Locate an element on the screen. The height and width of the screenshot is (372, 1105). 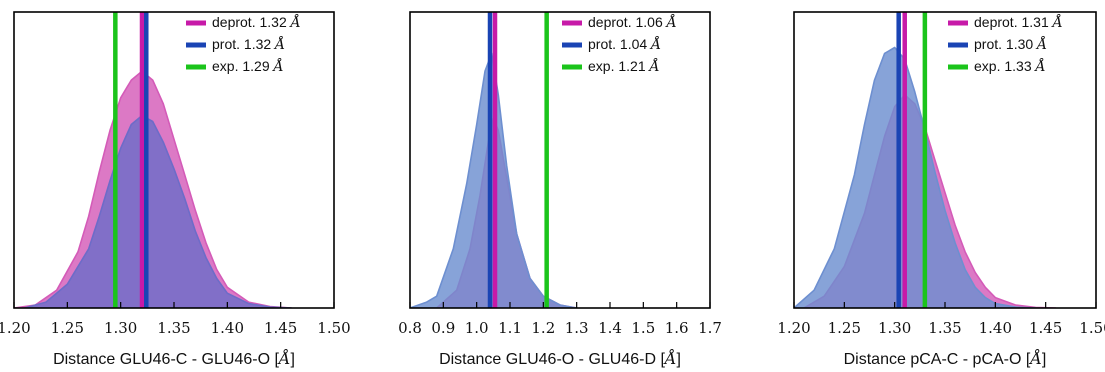
legend-label: exp. 1.21 is located at coordinates (619, 66).